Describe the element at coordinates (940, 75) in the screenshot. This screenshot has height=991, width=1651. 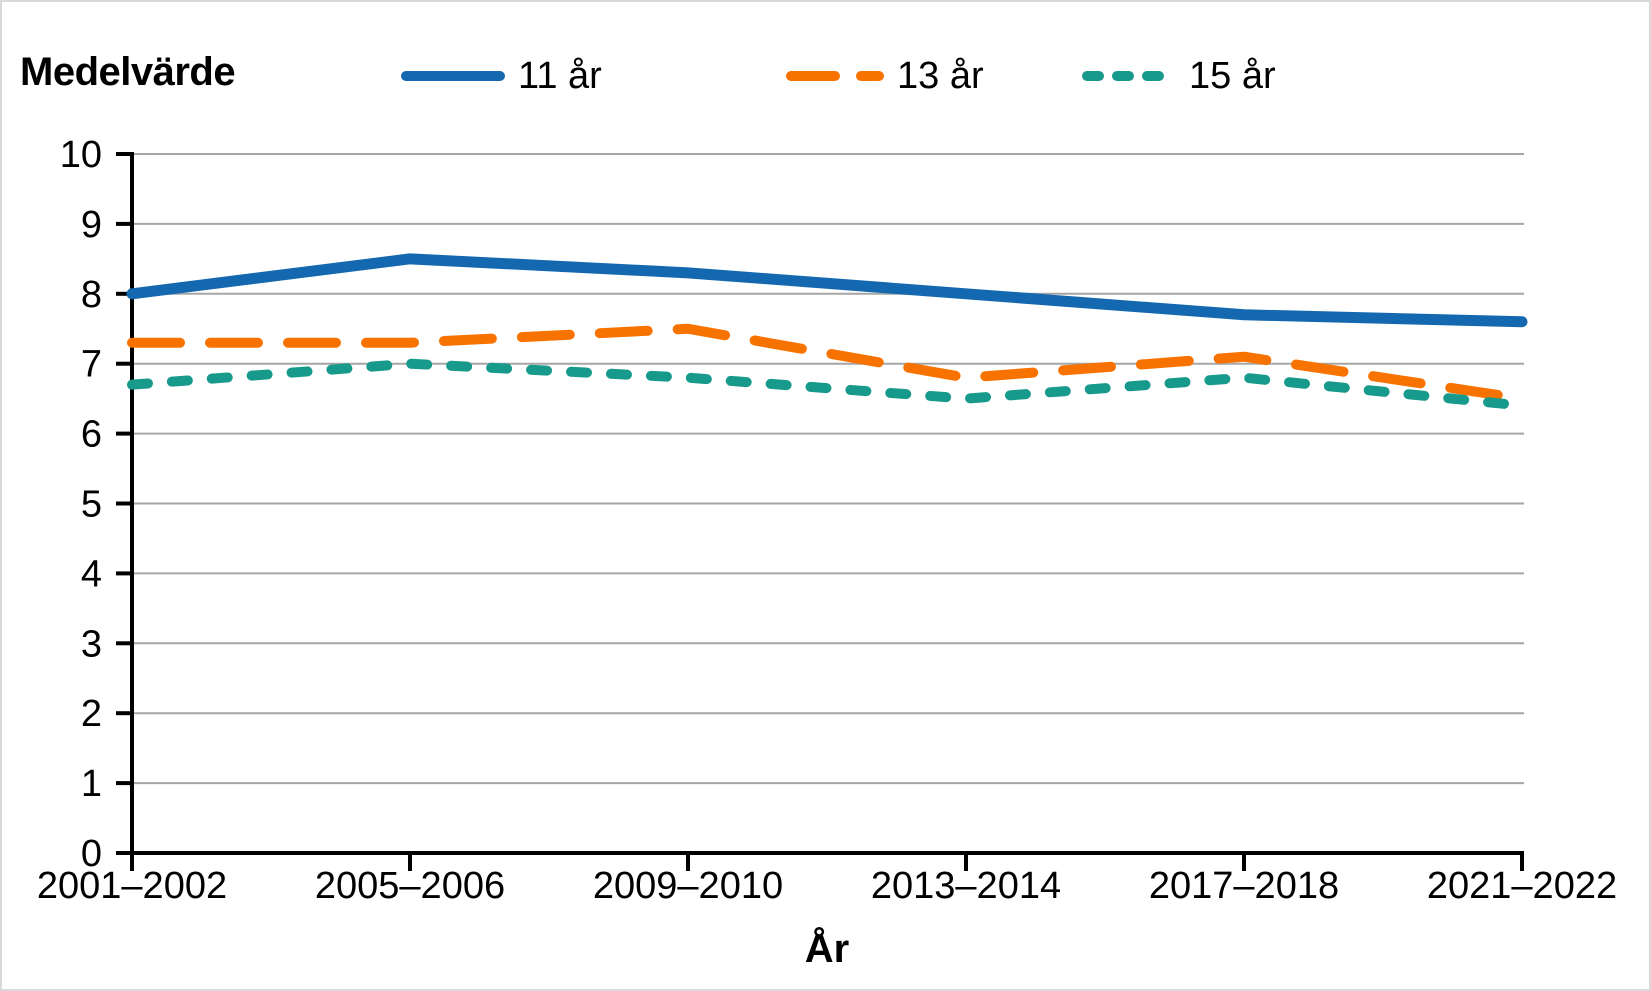
I see `legend-label: 13 år` at that location.